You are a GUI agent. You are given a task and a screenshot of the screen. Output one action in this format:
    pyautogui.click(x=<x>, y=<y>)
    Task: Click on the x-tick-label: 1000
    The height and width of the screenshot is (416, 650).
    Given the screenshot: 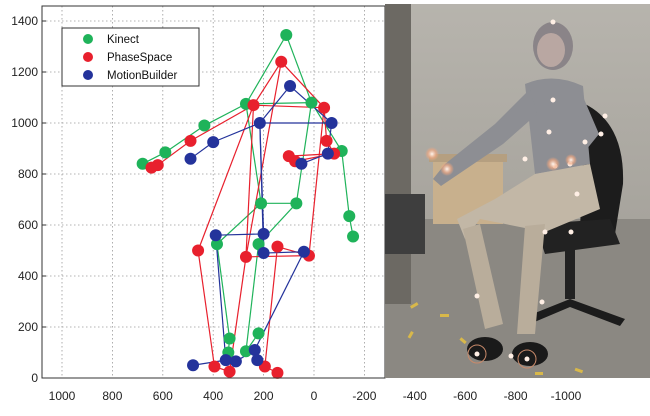 What is the action you would take?
    pyautogui.click(x=62, y=396)
    